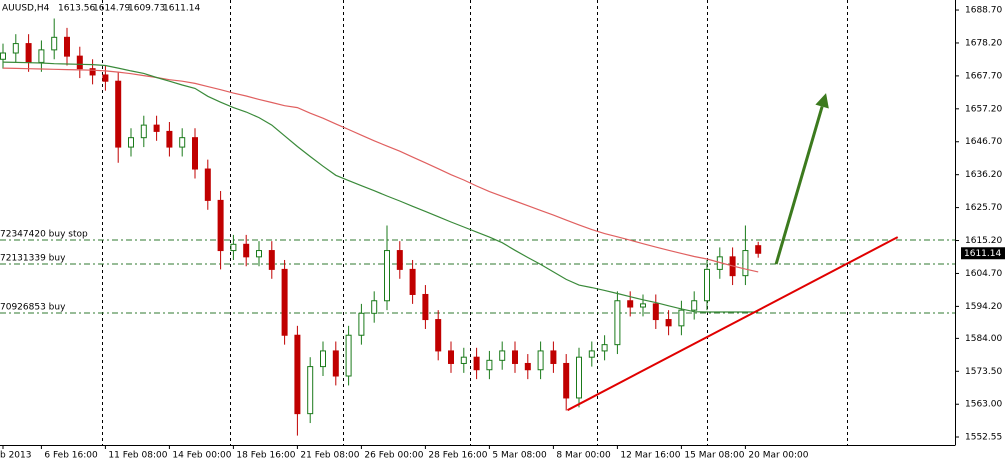 Image resolution: width=1006 pixels, height=463 pixels. What do you see at coordinates (44, 235) in the screenshot?
I see `order-label: 72347420 buy stop` at bounding box center [44, 235].